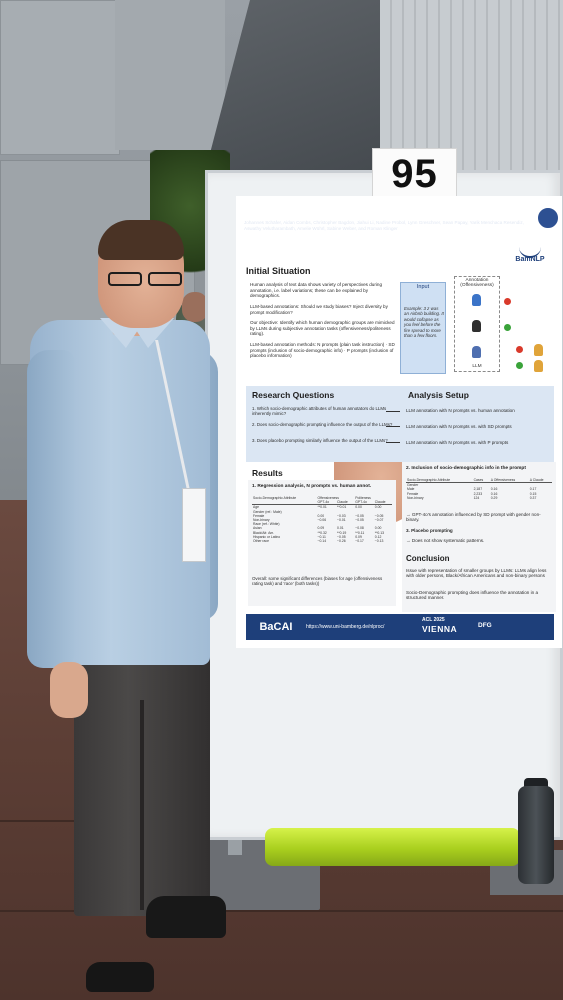 This screenshot has width=563, height=1000. What do you see at coordinates (69, 690) in the screenshot?
I see `presenter-hand` at bounding box center [69, 690].